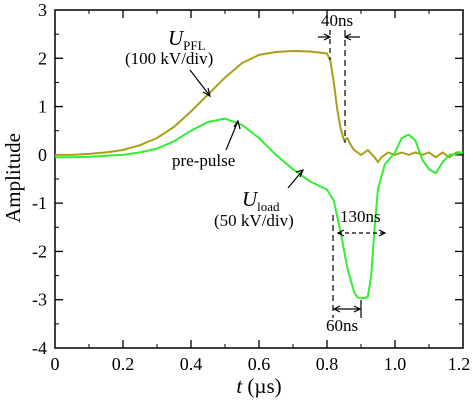  Describe the element at coordinates (382, 233) in the screenshot. I see `dt130-arrowhead-right` at that location.